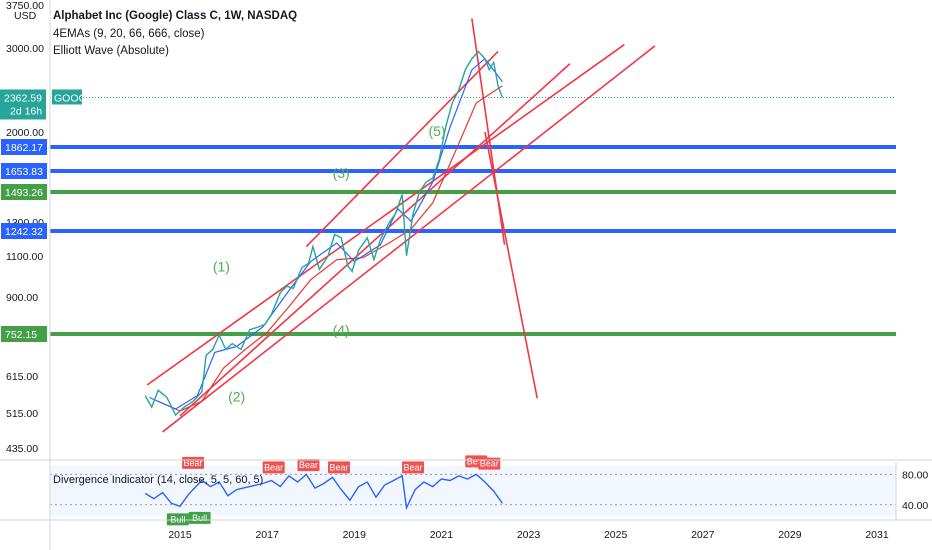  I want to click on osc-tick-label: 80.00, so click(915, 475).